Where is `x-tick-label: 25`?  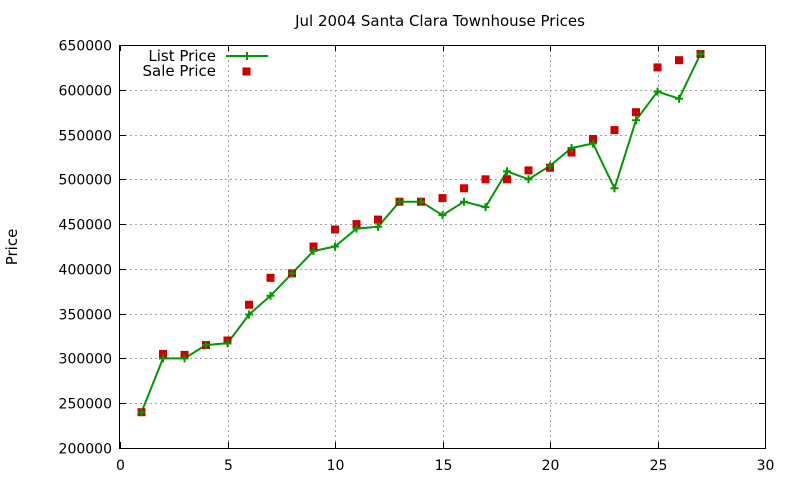
x-tick-label: 25 is located at coordinates (659, 466).